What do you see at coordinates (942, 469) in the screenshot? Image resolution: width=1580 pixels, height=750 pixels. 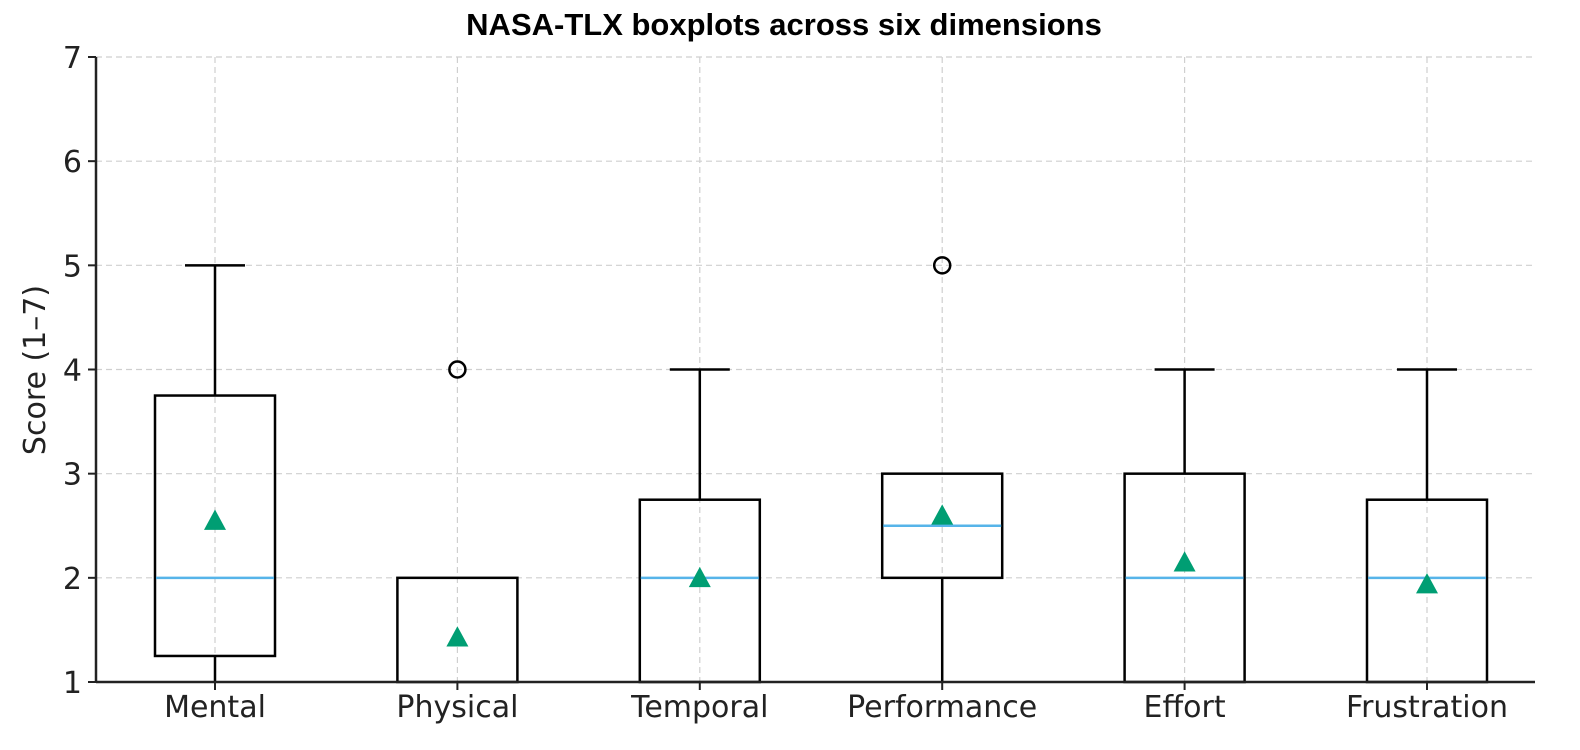 I see `box-performance` at bounding box center [942, 469].